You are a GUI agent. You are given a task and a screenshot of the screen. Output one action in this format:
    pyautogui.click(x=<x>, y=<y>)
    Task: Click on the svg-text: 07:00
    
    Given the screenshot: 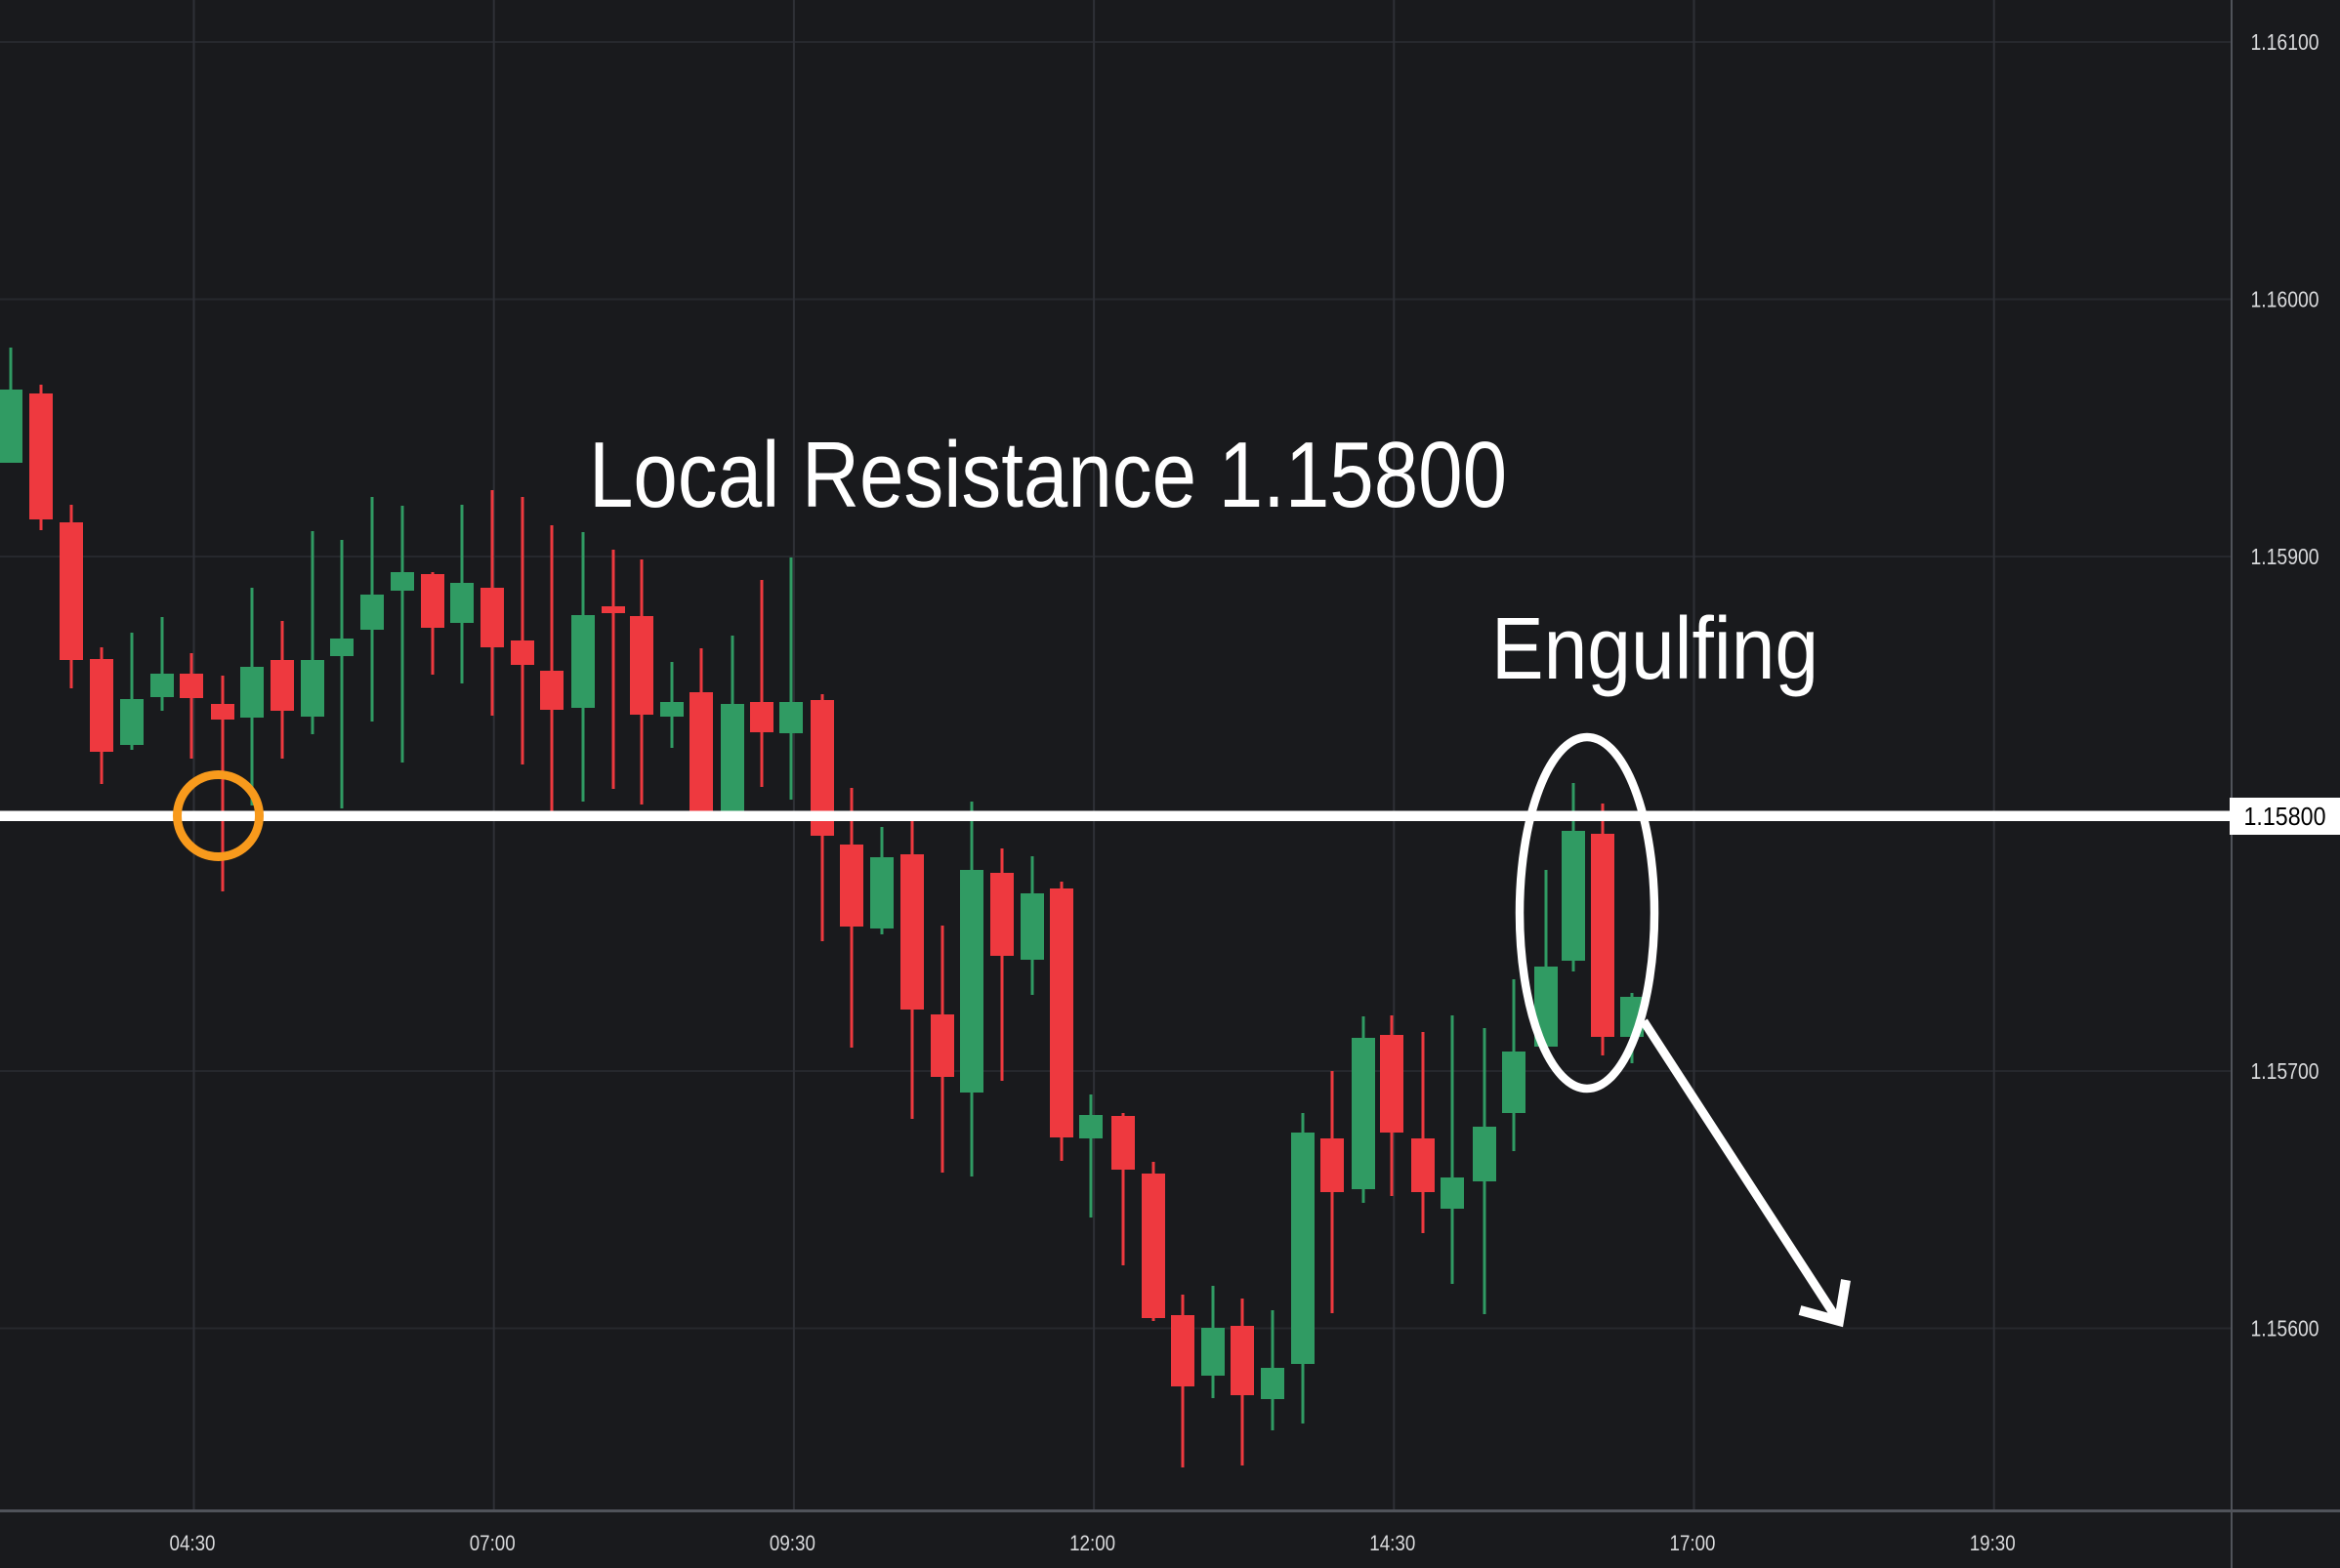 What is the action you would take?
    pyautogui.click(x=493, y=1543)
    